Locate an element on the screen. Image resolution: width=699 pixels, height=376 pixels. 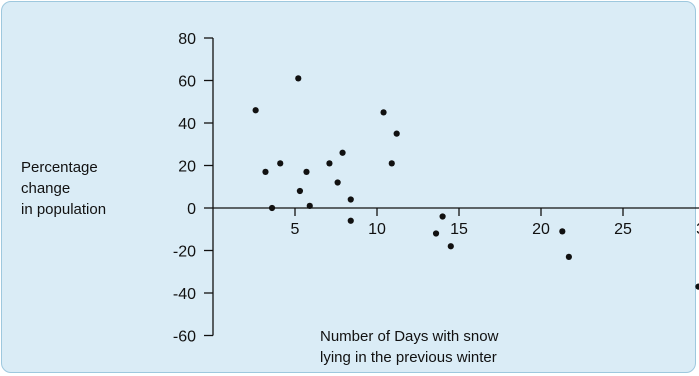
x-tick-label: 20 is located at coordinates (541, 229).